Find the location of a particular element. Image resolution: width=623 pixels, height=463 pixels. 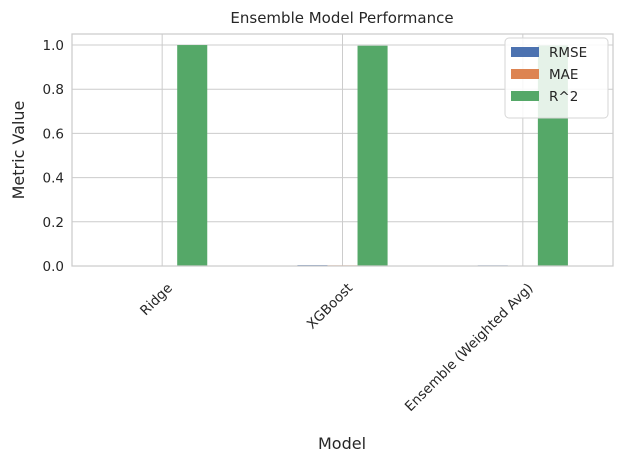

legend: RMSE MAE R^2 is located at coordinates (556, 78).